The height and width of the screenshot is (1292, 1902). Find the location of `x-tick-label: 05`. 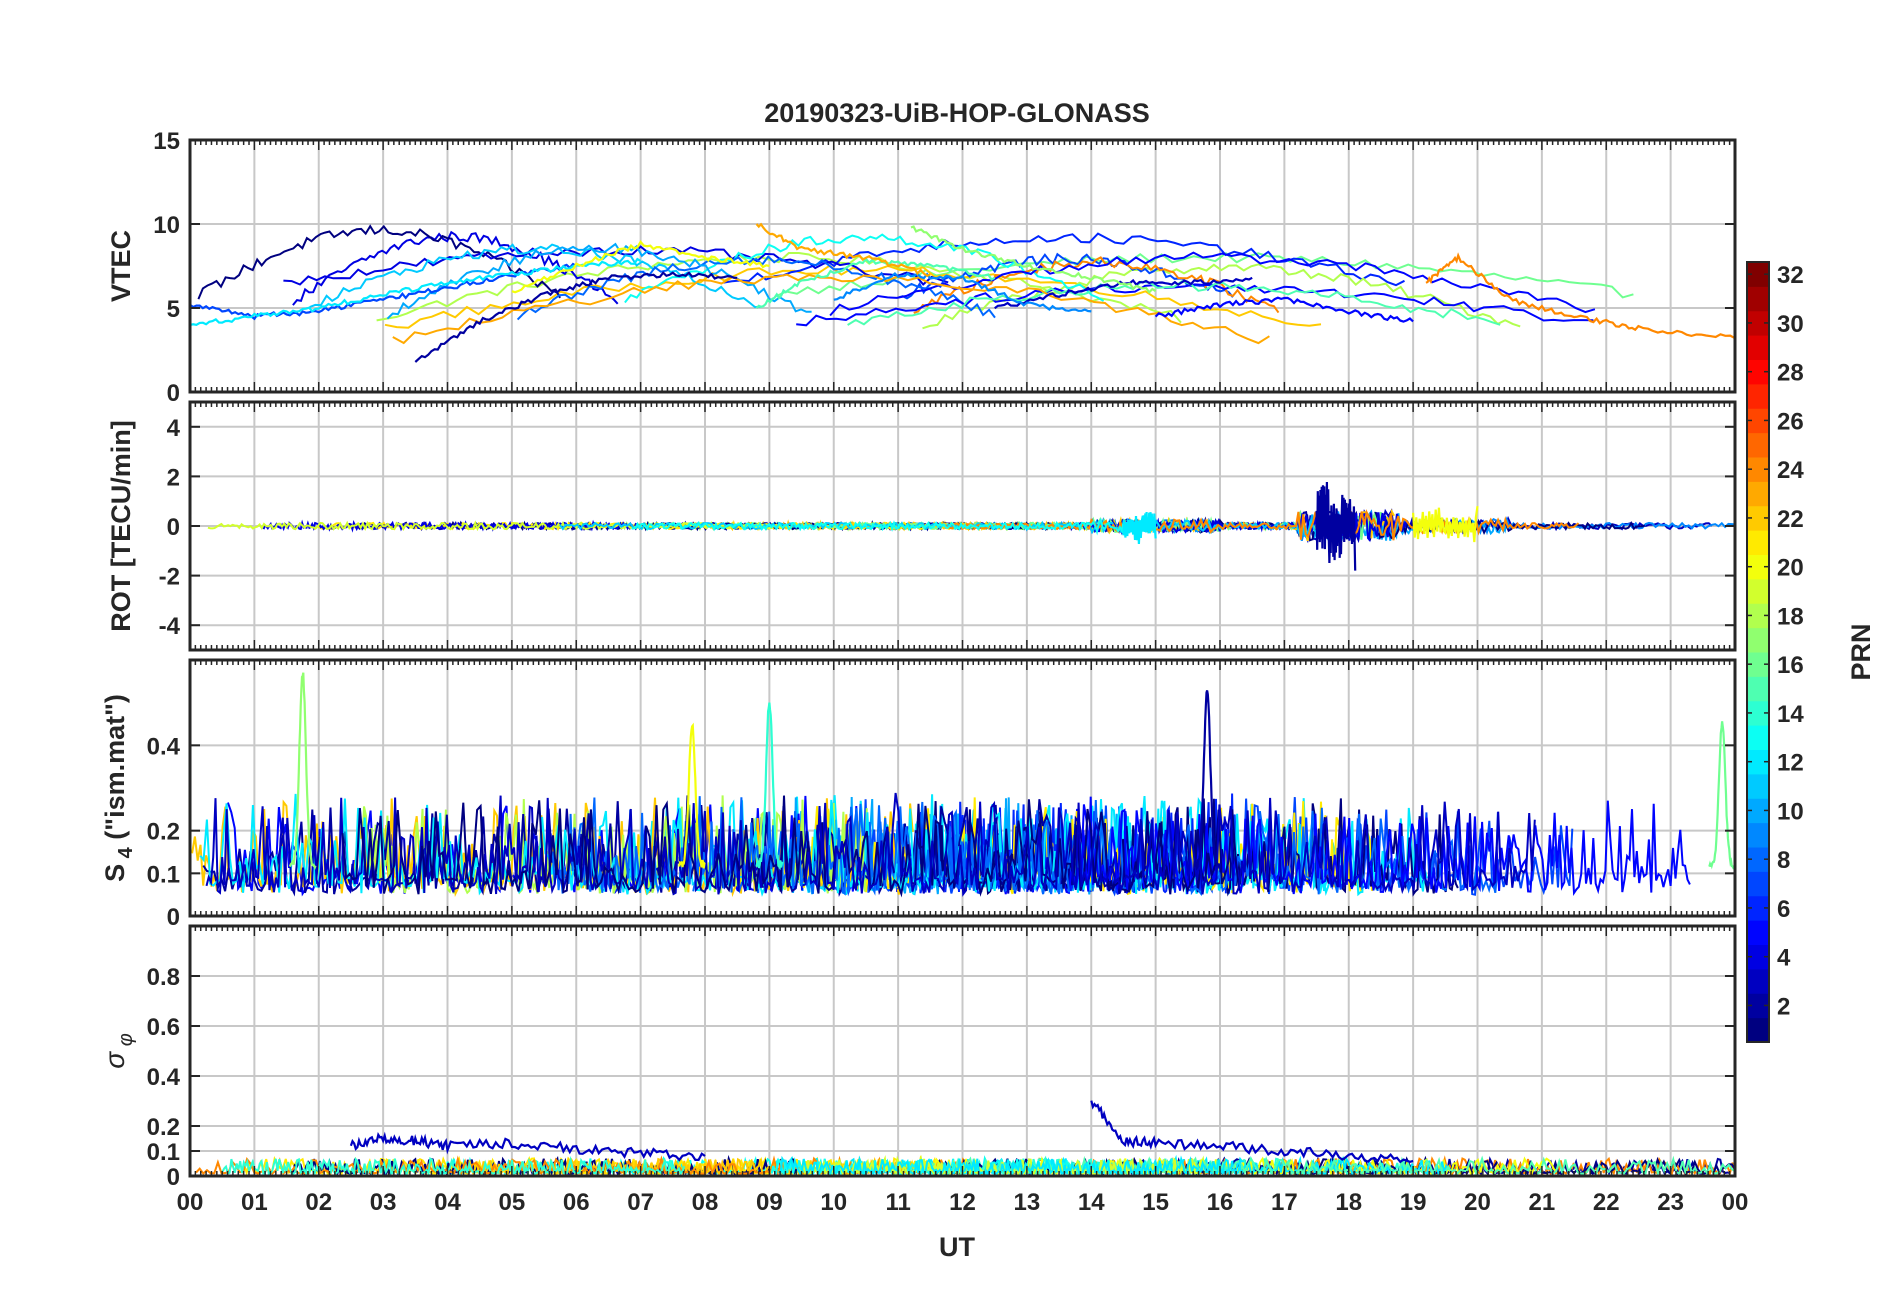

x-tick-label: 05 is located at coordinates (512, 1202).